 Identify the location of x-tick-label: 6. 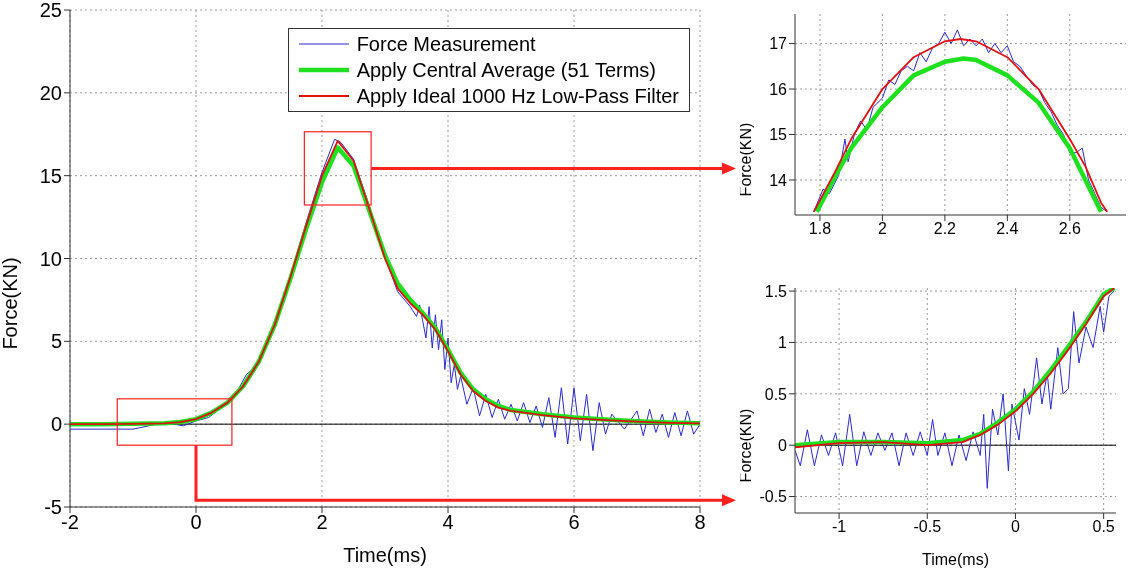
(574, 522).